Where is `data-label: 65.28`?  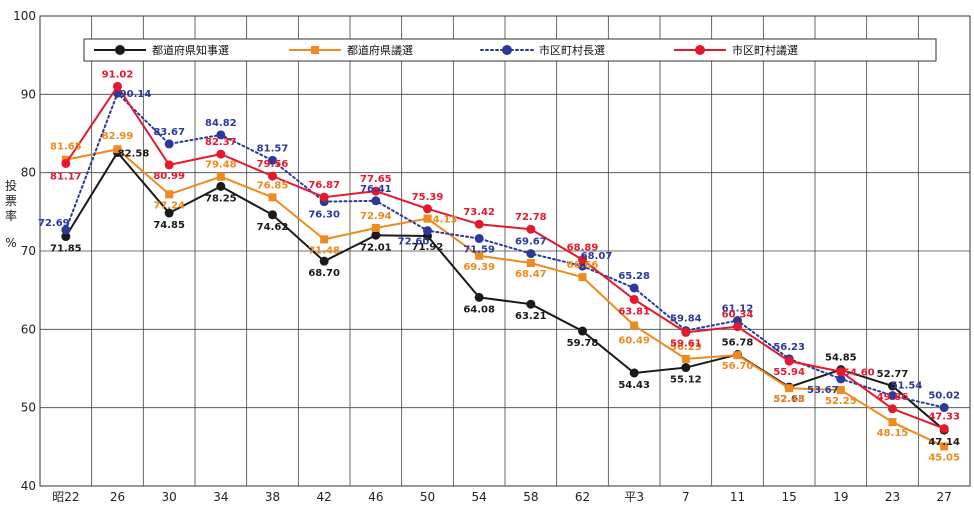 data-label: 65.28 is located at coordinates (634, 276).